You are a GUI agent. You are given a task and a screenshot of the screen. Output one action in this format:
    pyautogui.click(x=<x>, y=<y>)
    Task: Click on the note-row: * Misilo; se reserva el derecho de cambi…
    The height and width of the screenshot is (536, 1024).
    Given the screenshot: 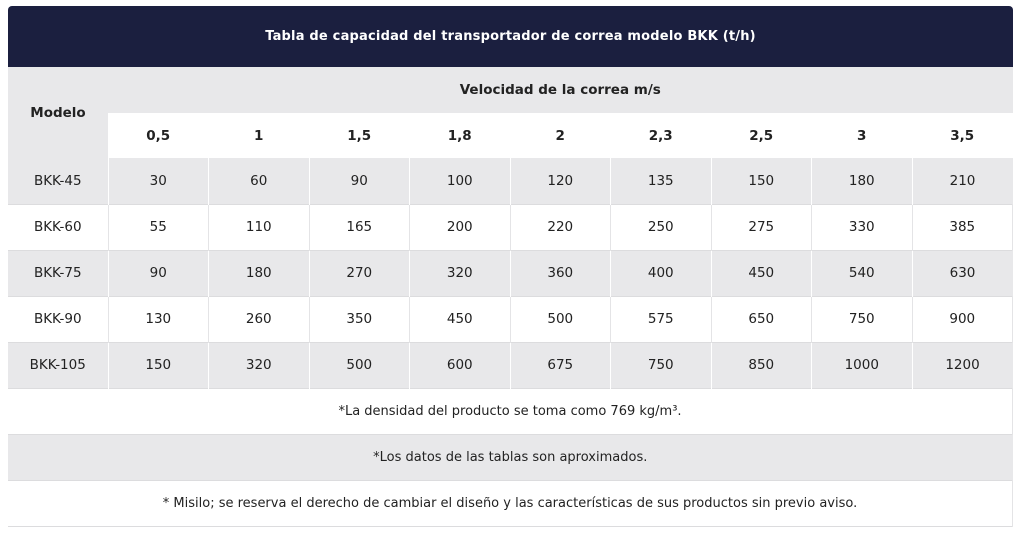 What is the action you would take?
    pyautogui.click(x=510, y=503)
    